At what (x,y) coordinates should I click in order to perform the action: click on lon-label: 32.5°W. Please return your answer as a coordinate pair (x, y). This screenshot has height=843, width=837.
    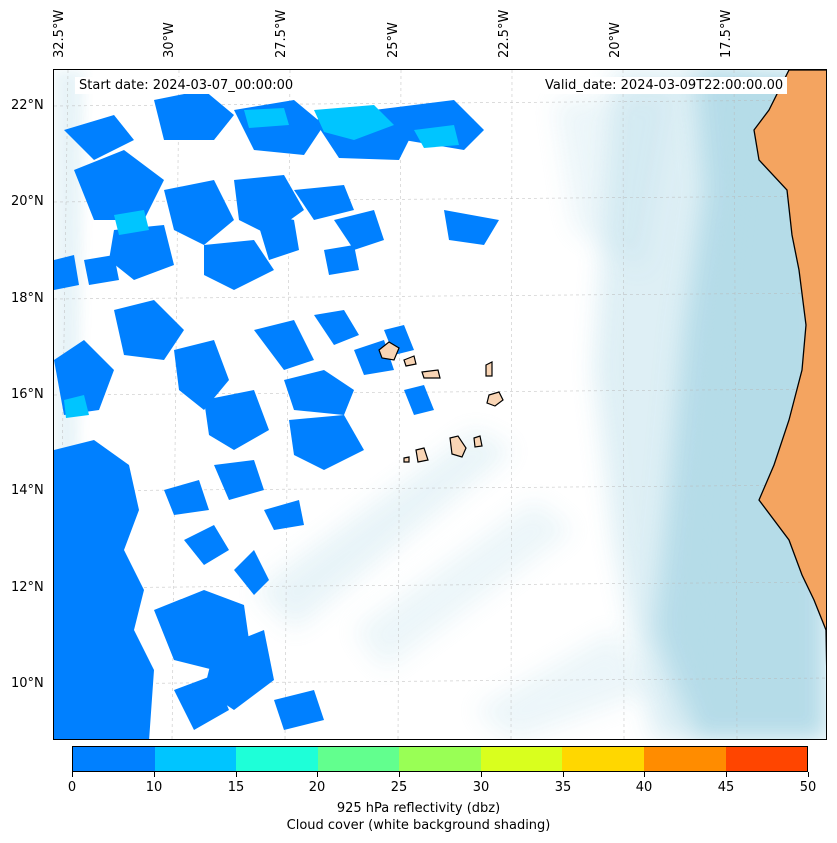
    Looking at the image, I should click on (59, 33).